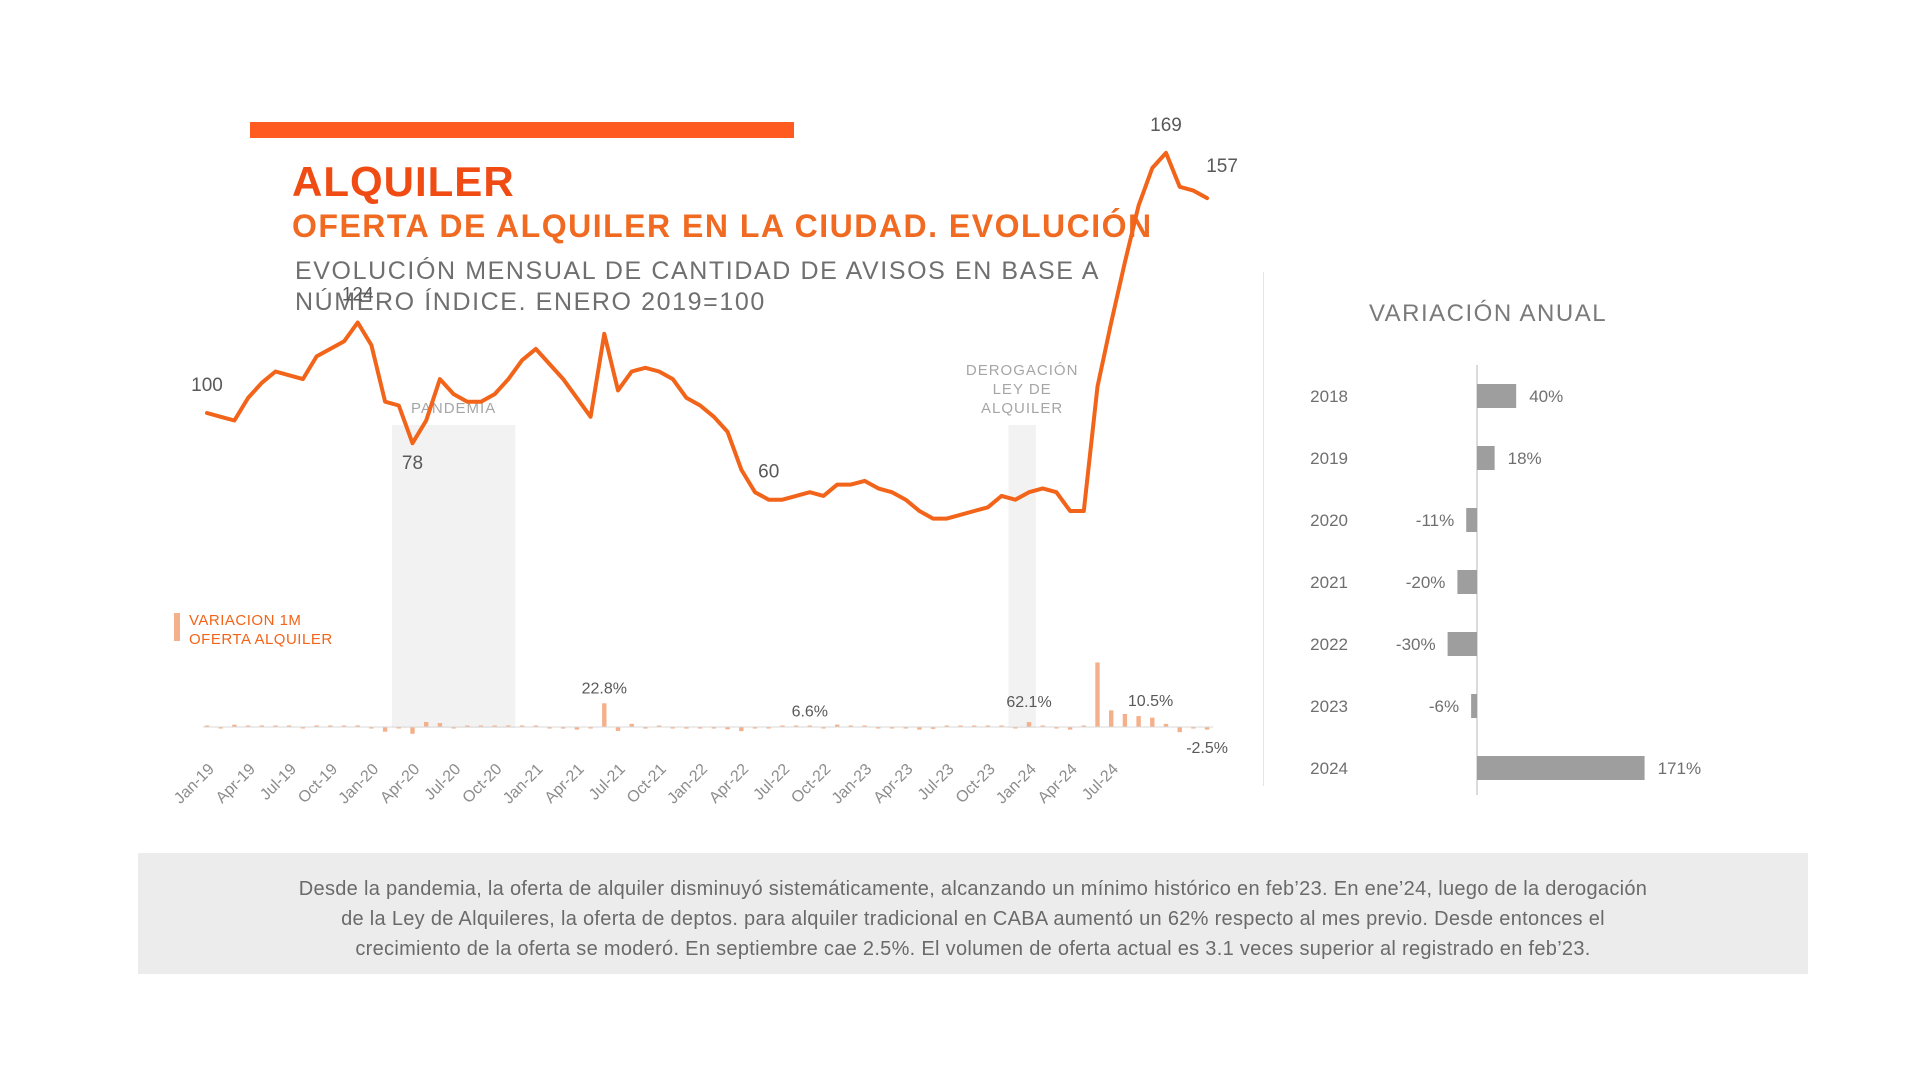 The width and height of the screenshot is (1920, 1084). Describe the element at coordinates (1329, 706) in the screenshot. I see `annual-category-label: 2023` at that location.